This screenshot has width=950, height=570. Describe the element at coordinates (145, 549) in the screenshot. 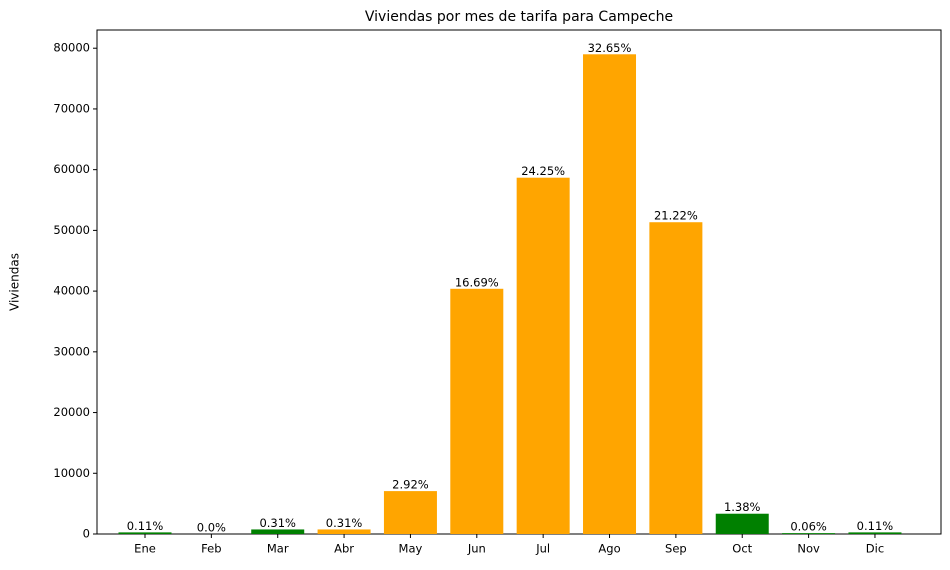

I see `x-tick-label: Ene` at that location.